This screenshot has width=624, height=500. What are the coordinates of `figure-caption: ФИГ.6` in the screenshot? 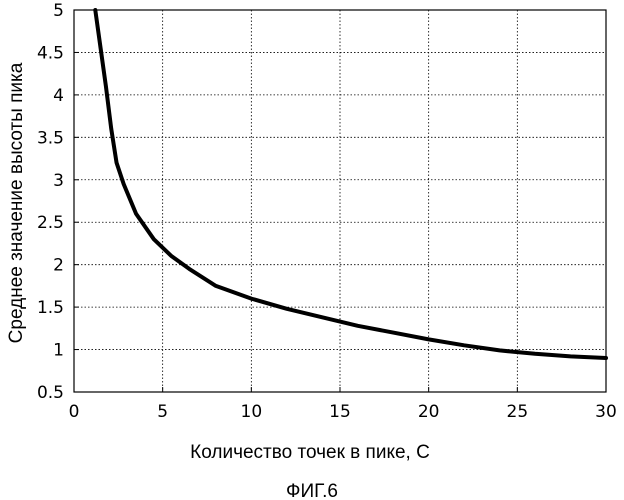 It's located at (312, 490).